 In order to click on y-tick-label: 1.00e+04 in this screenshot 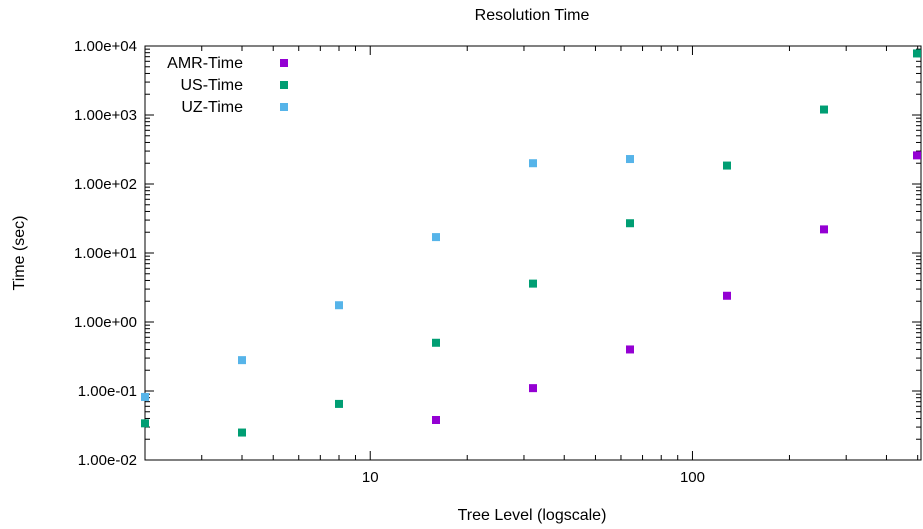, I will do `click(105, 46)`.